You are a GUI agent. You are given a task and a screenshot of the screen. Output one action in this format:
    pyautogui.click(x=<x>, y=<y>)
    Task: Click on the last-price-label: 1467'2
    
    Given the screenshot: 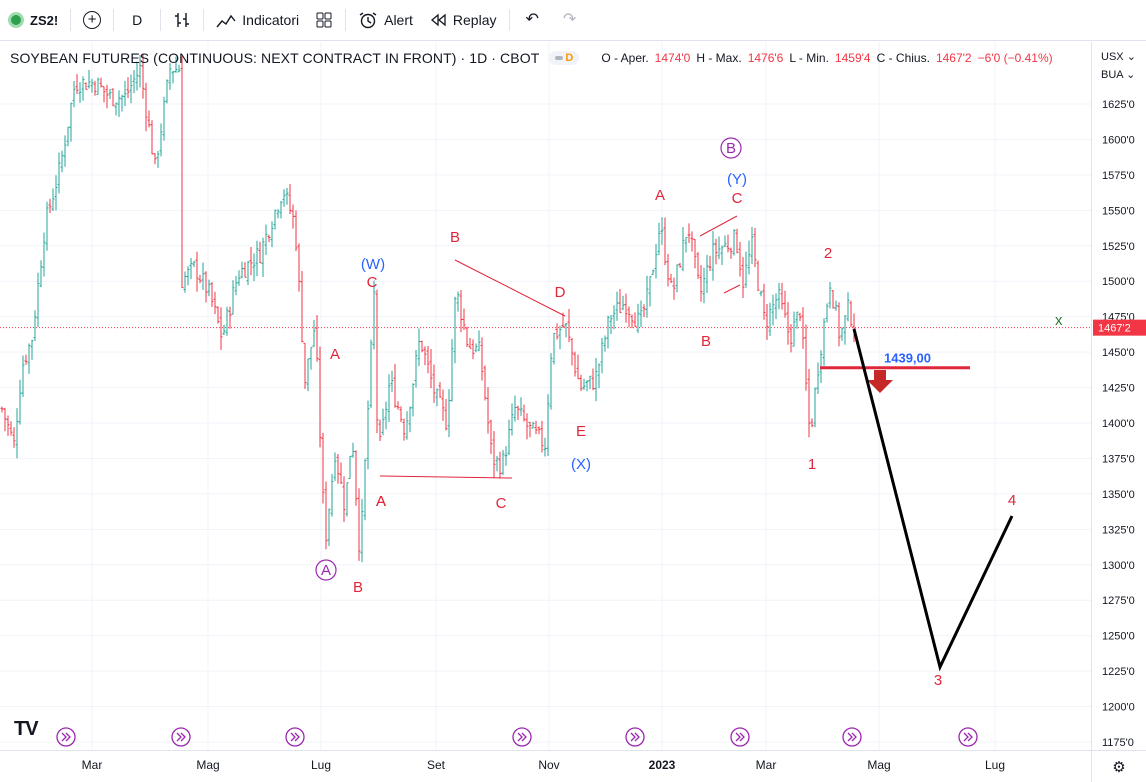 What is the action you would take?
    pyautogui.click(x=1114, y=329)
    